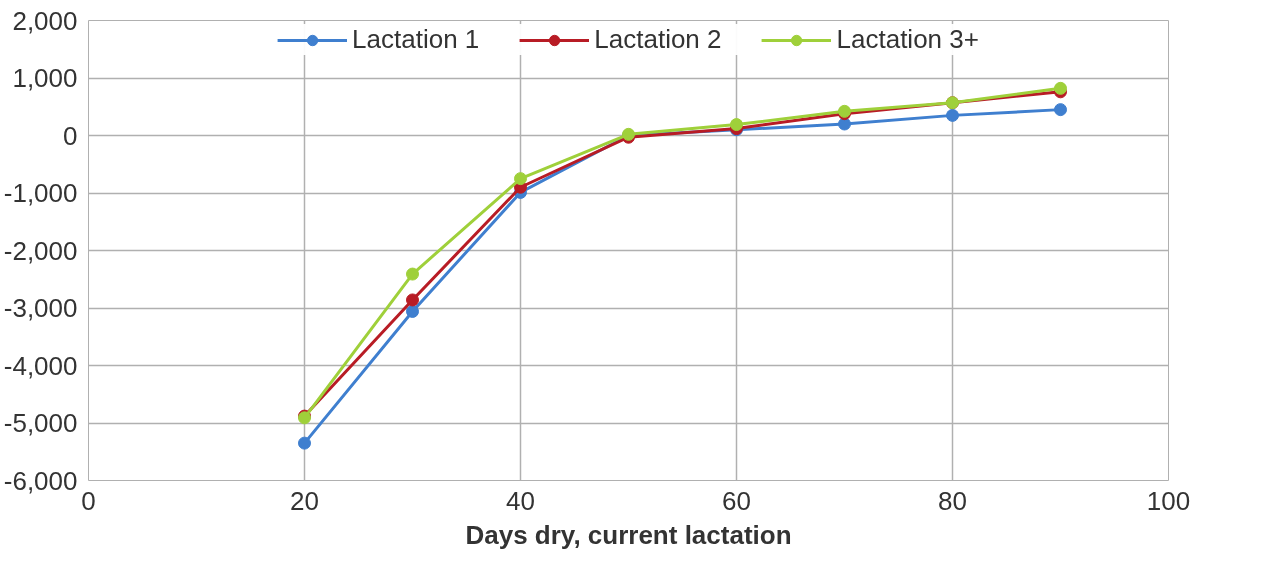 The image size is (1261, 578). Describe the element at coordinates (520, 500) in the screenshot. I see `x-tick-label: 40` at that location.